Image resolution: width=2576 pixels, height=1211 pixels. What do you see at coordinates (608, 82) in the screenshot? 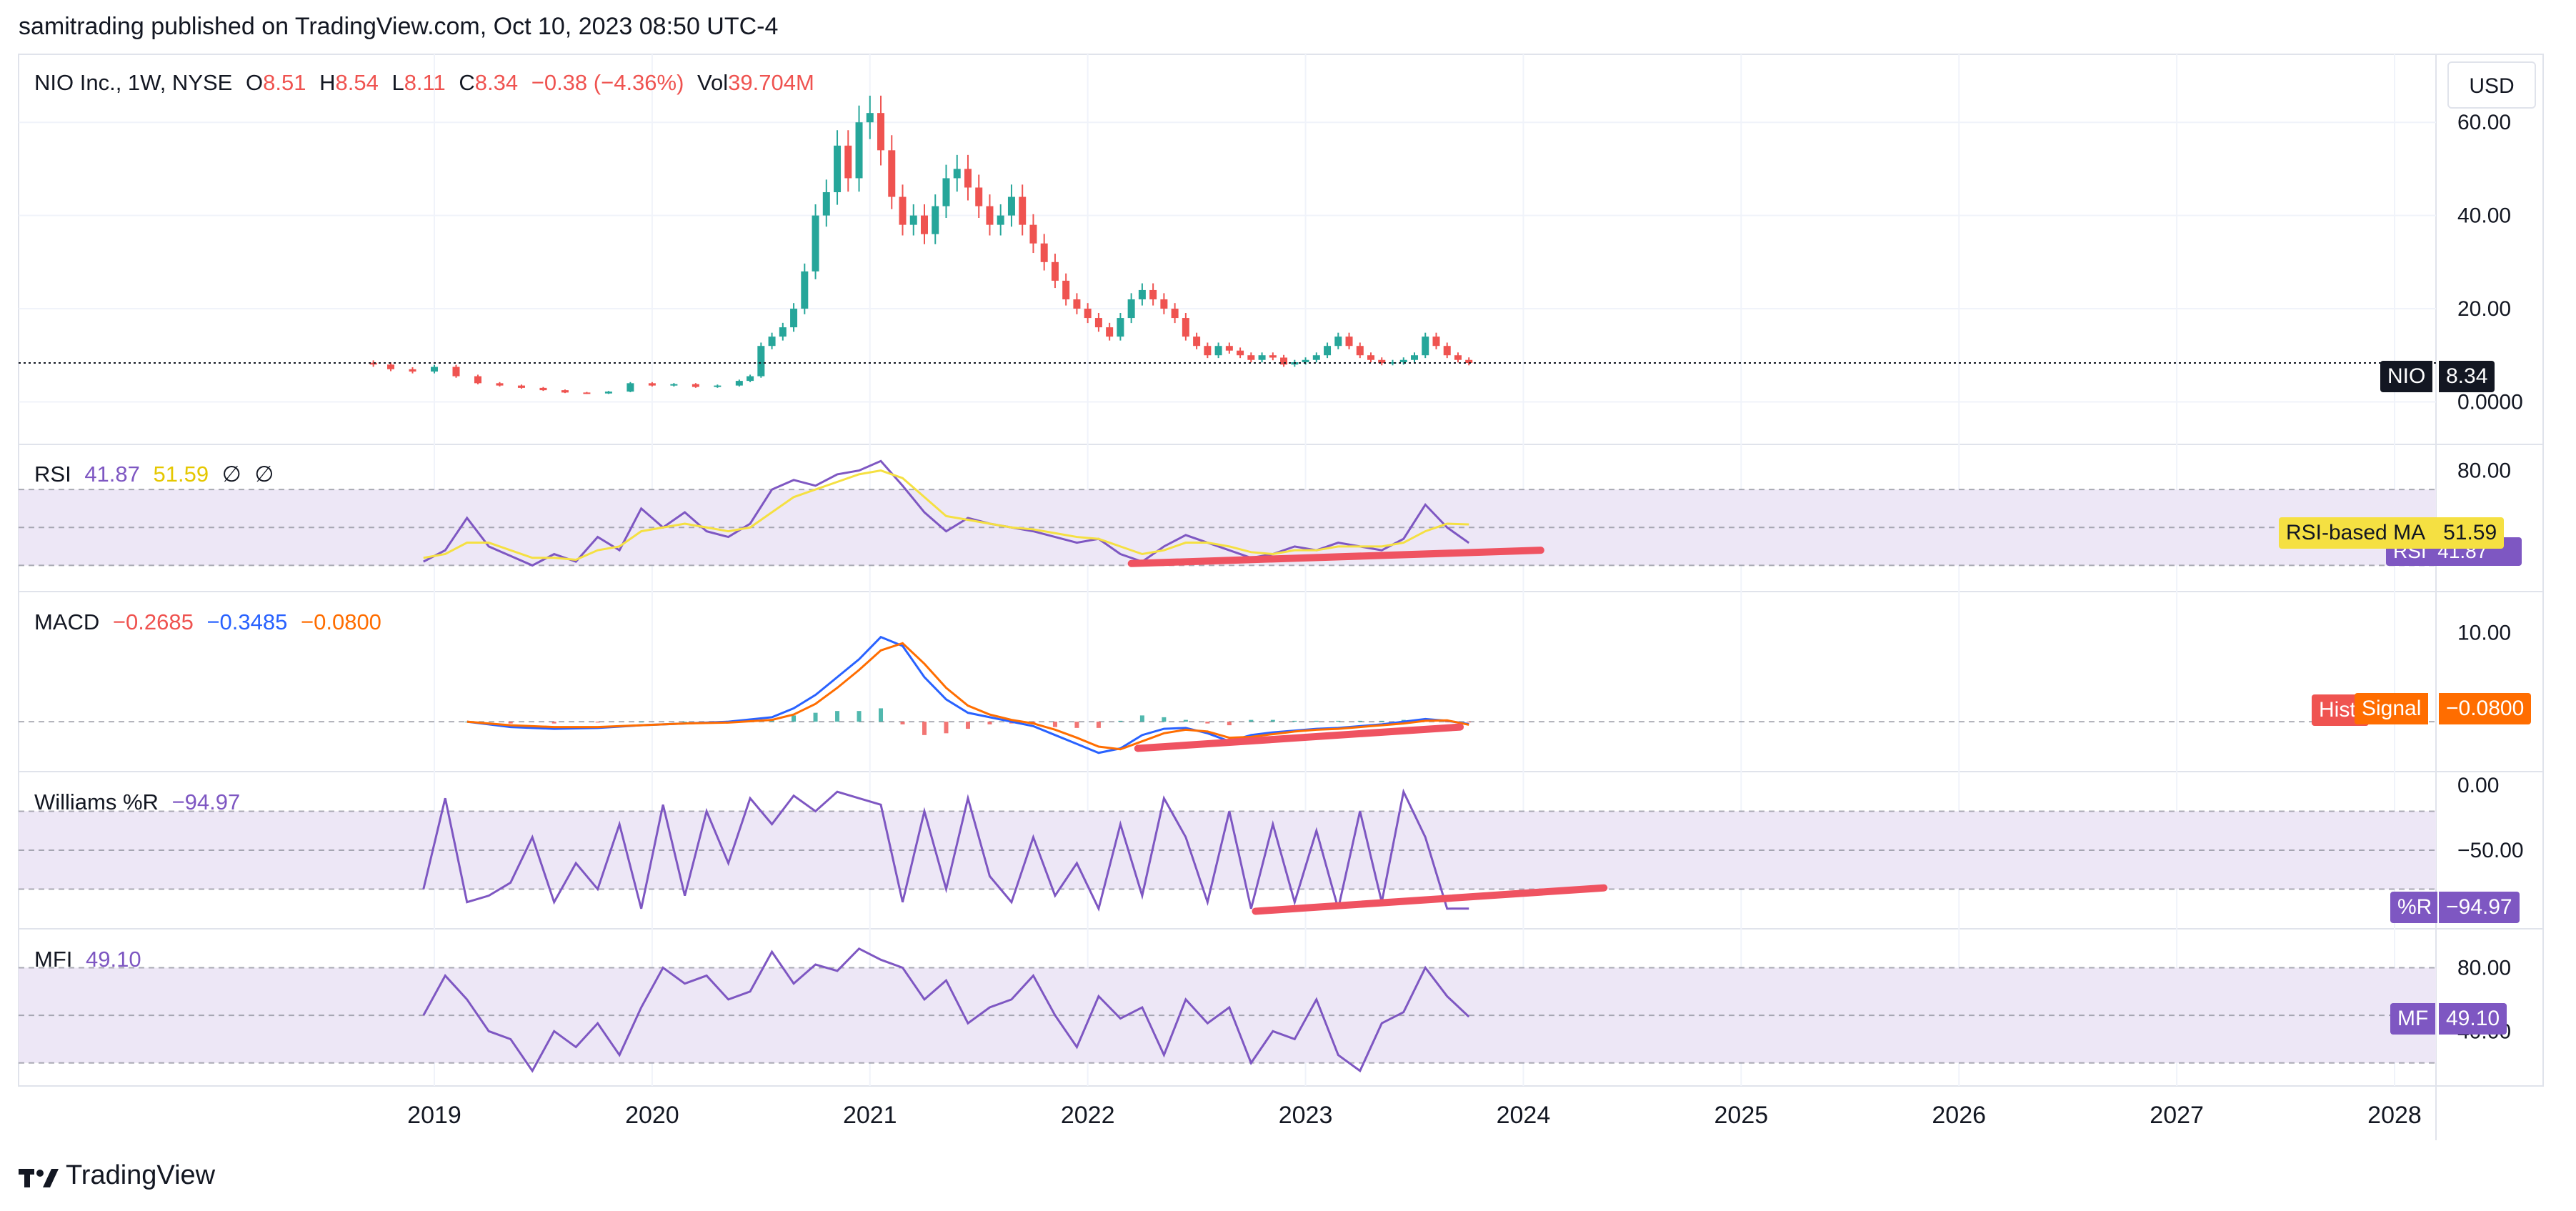
I see `price-change: −0.38 (−4.36%)` at bounding box center [608, 82].